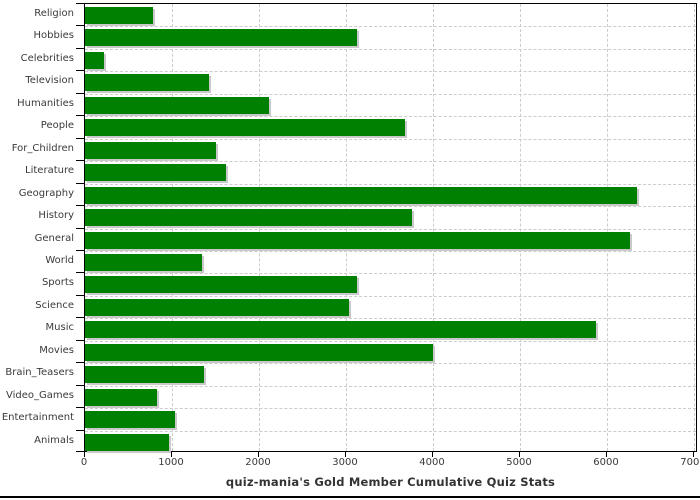 Image resolution: width=700 pixels, height=500 pixels. I want to click on category-label-history: History, so click(56, 216).